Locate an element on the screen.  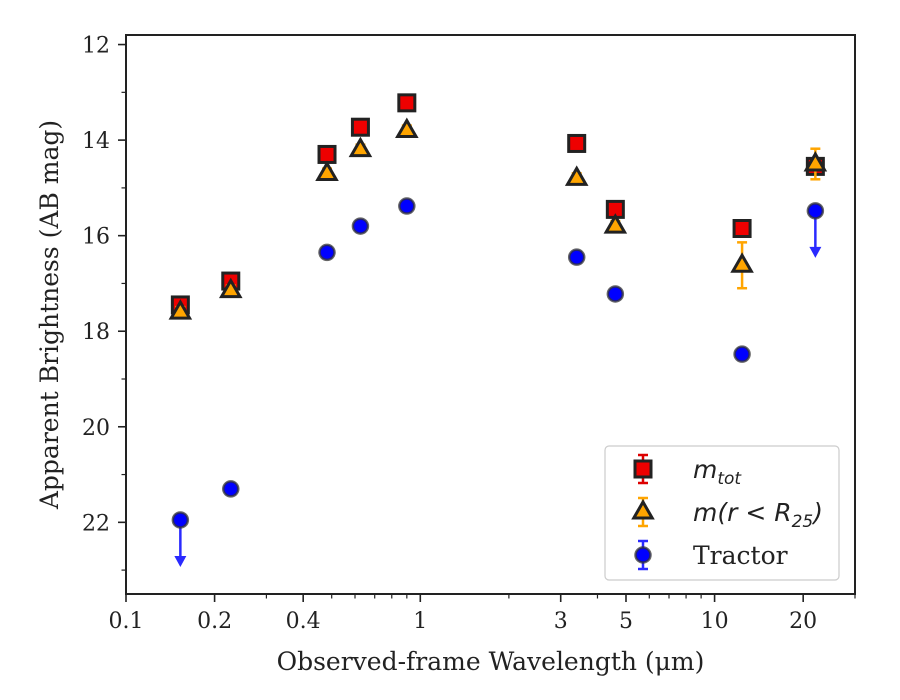
x-tick-label: 0.1 is located at coordinates (126, 621).